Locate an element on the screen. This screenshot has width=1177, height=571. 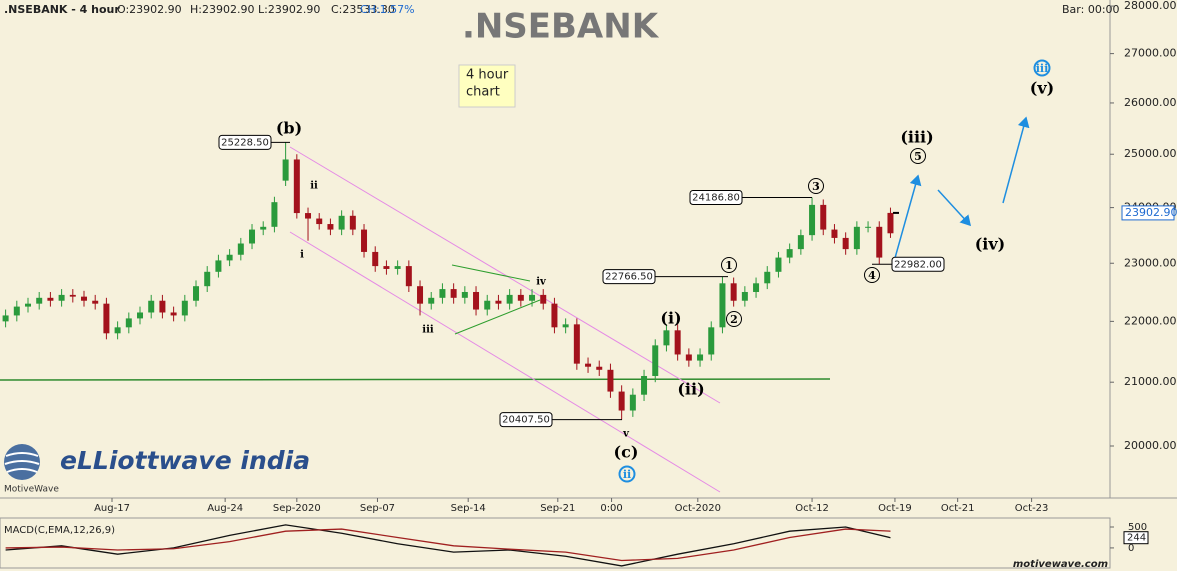
x-tick-label: Oct-19 is located at coordinates (895, 508).